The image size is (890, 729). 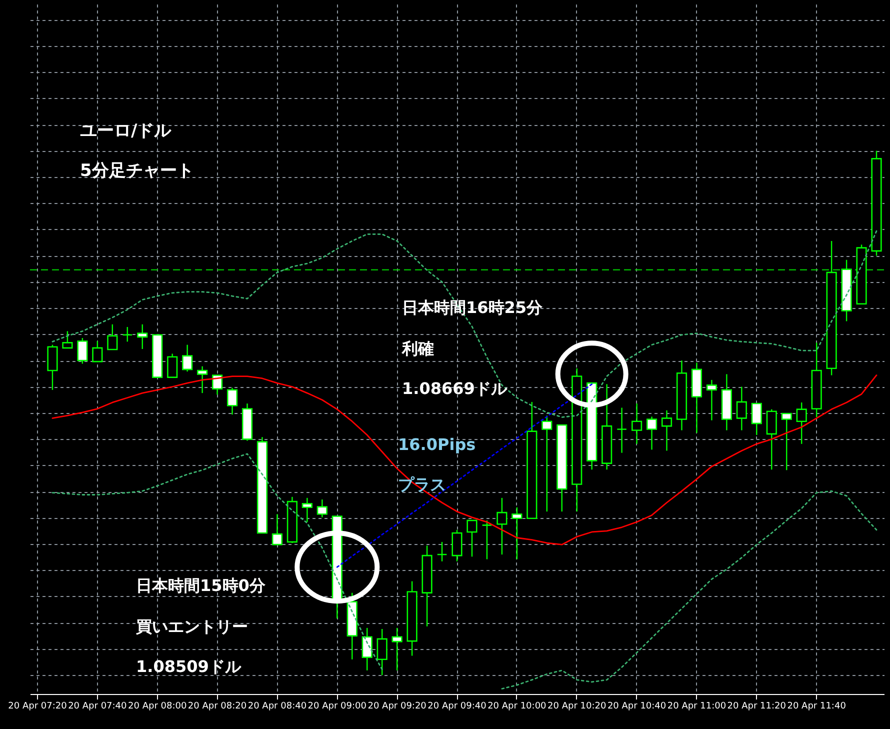 I want to click on x-tick-label: 20 Apr 10:40, so click(x=636, y=707).